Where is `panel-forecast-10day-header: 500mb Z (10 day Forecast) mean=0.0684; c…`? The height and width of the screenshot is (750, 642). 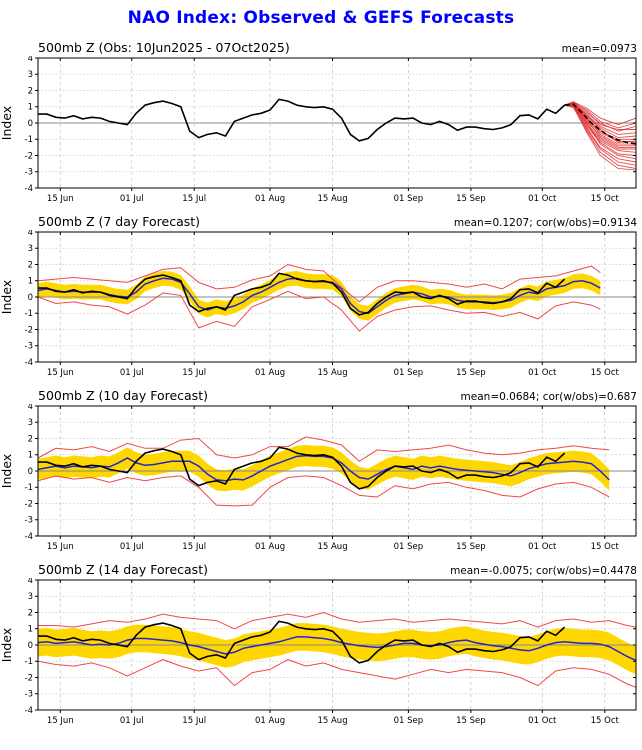 panel-forecast-10day-header: 500mb Z (10 day Forecast) mean=0.0684; c… is located at coordinates (337, 396).